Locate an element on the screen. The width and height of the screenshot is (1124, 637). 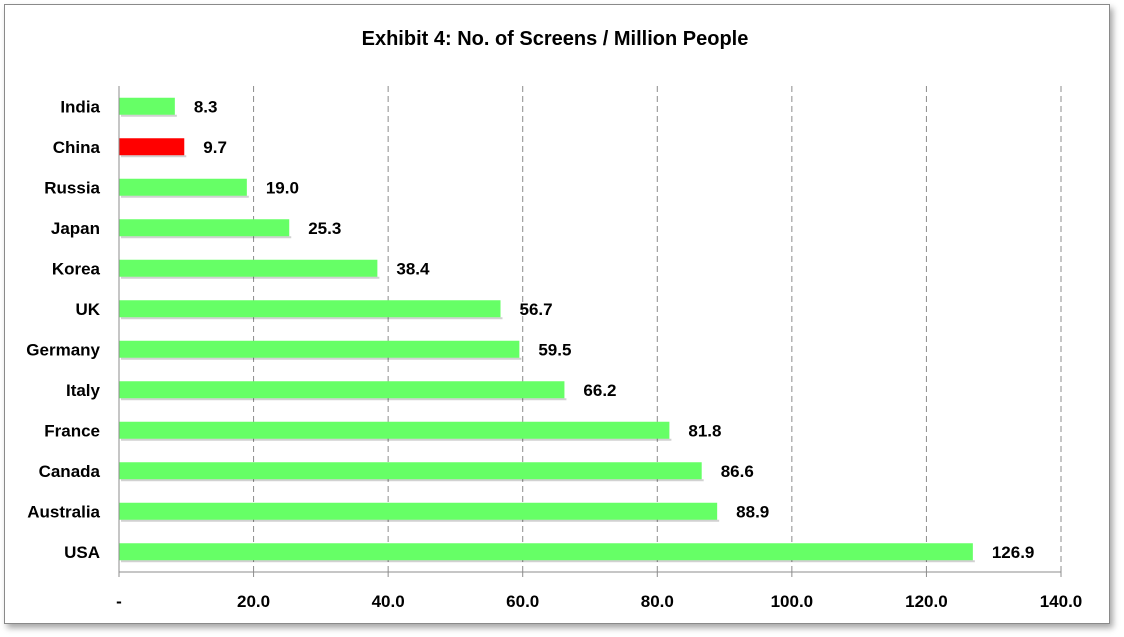
category-label: Russia is located at coordinates (72, 187).